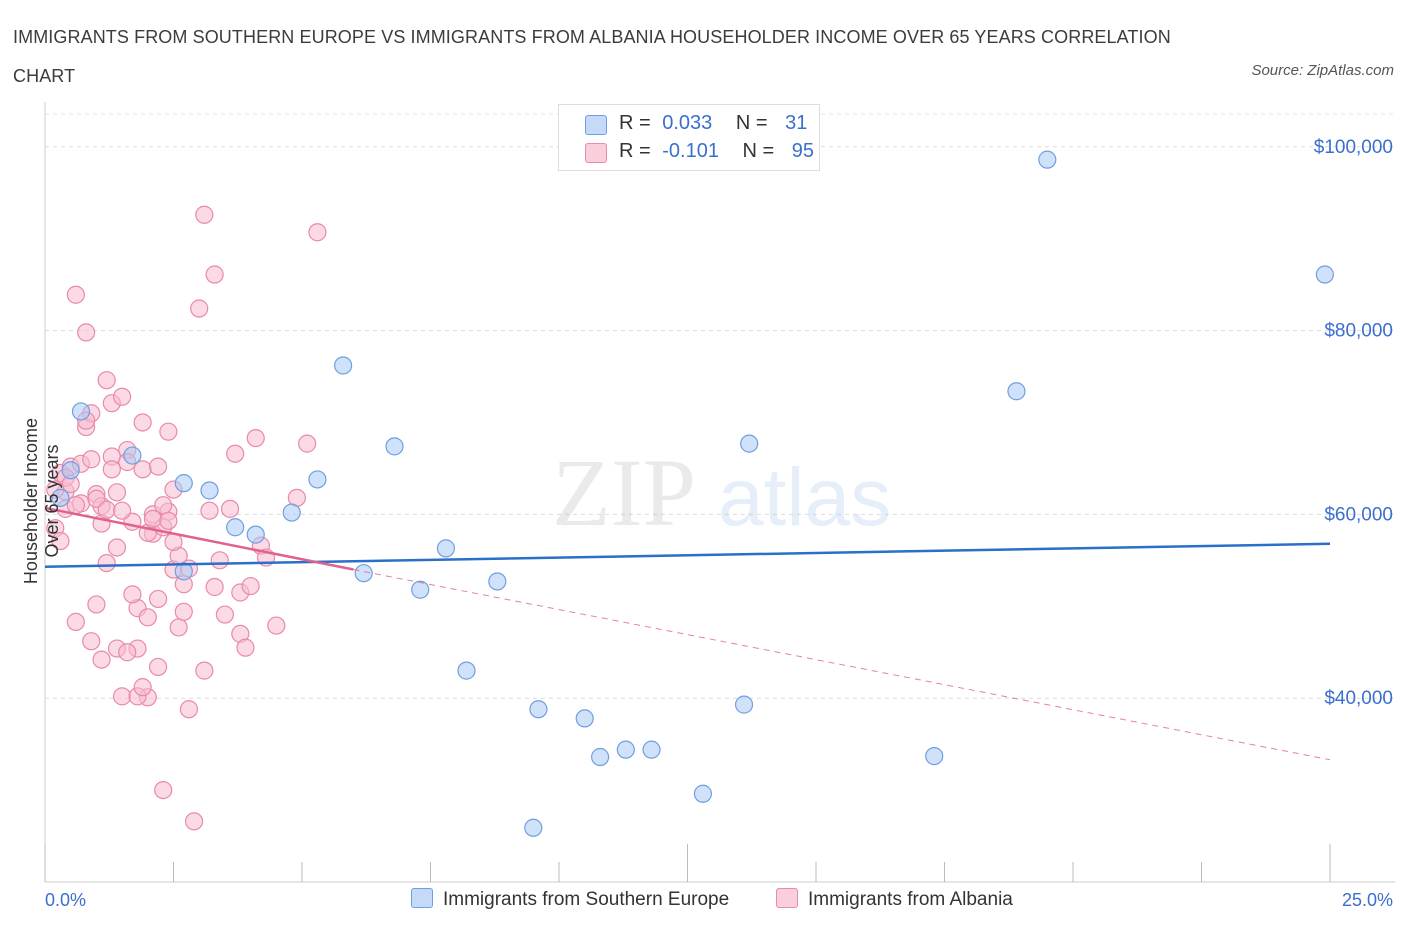  What do you see at coordinates (1358, 331) in the screenshot?
I see `y-tick-label: $80,000` at bounding box center [1358, 331].